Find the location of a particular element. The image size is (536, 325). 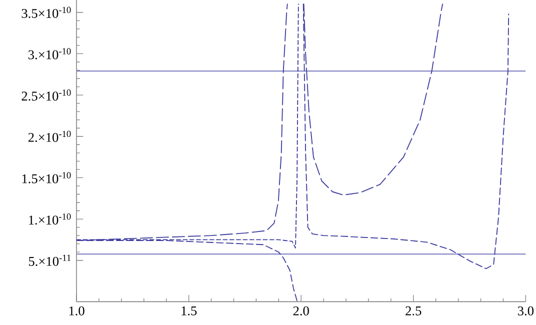

y-tick-label: 1.5×10$^{-10}$ is located at coordinates (46, 178).